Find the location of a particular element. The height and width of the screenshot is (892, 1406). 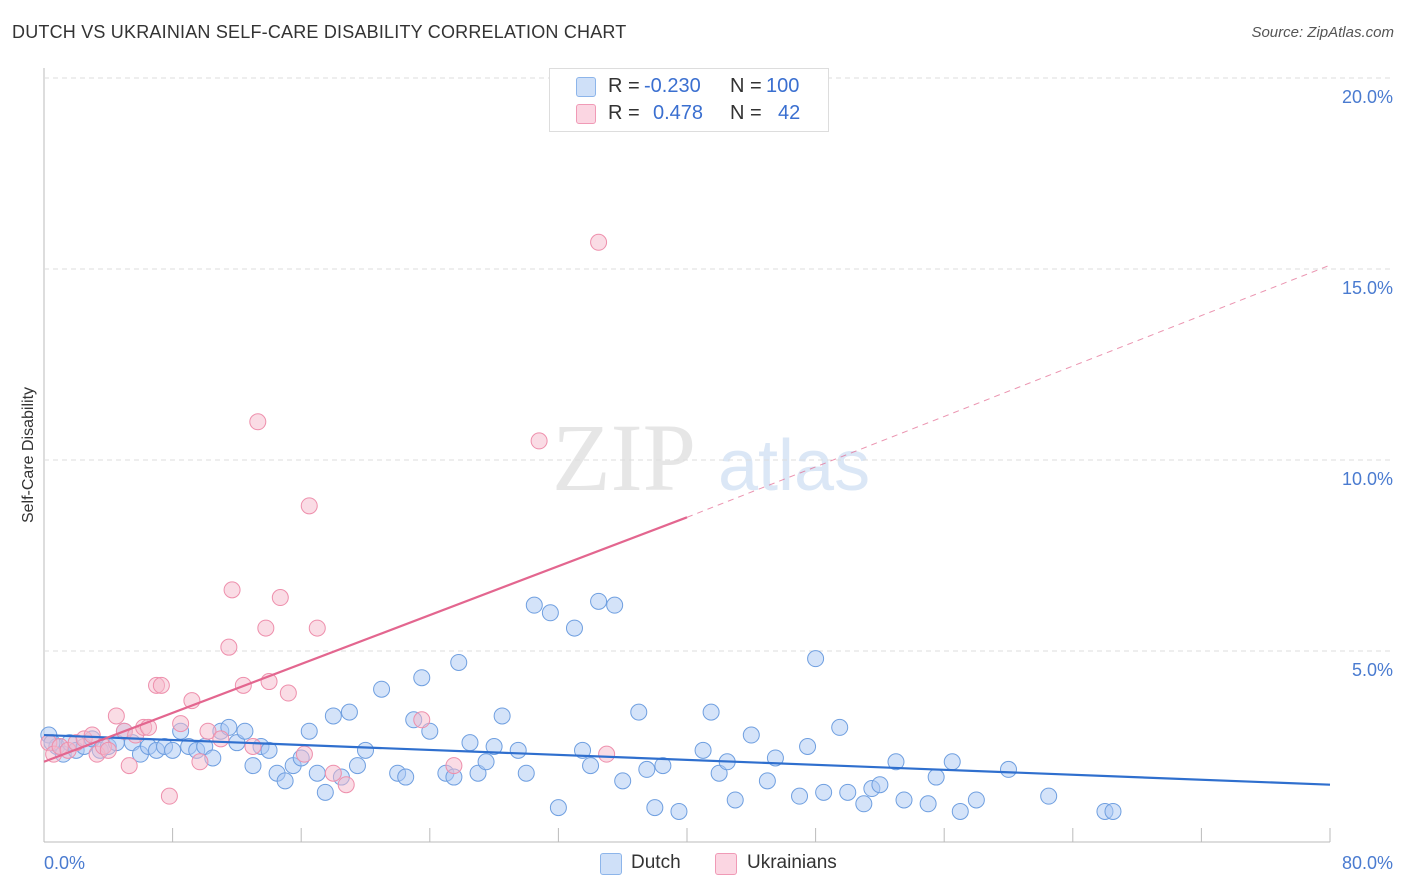

legend-r-value: 0.478 is located at coordinates (678, 113).